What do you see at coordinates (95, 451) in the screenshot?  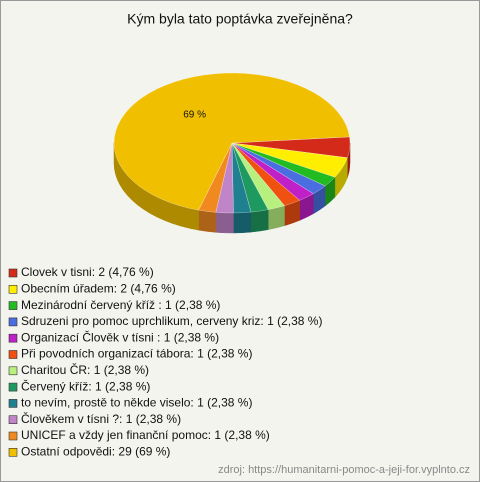 I see `legend-label: Ostatní odpovědi: 29 (69 %)` at bounding box center [95, 451].